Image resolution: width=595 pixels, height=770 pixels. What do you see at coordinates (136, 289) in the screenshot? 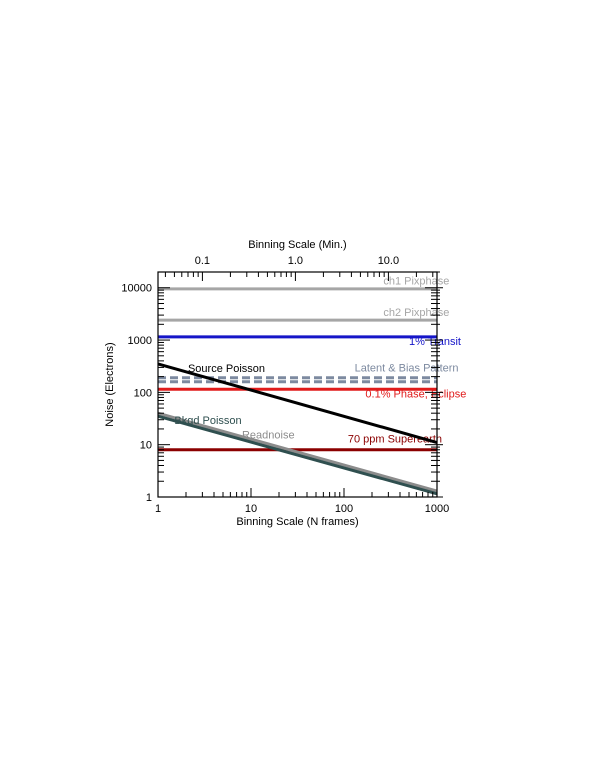
I see `y-tick-label: 10000` at bounding box center [136, 289].